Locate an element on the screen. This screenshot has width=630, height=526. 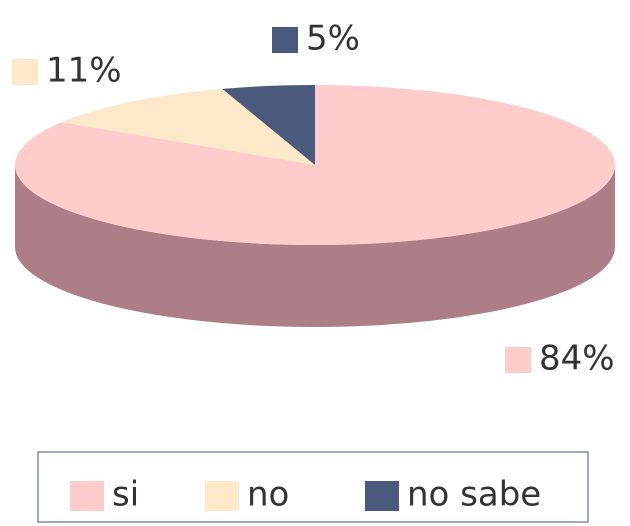
data-label: 11% is located at coordinates (84, 71).